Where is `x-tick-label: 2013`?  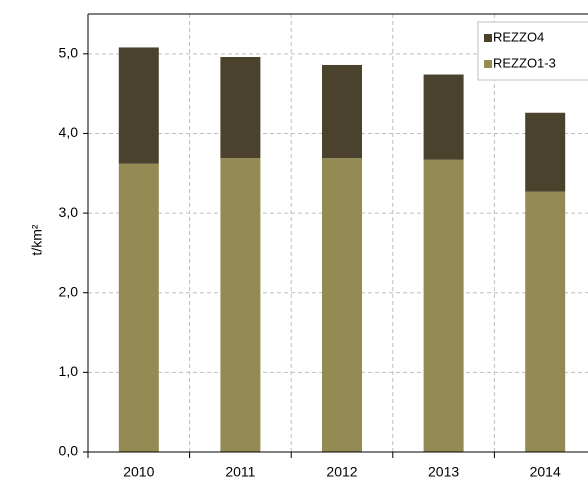 x-tick-label: 2013 is located at coordinates (443, 472).